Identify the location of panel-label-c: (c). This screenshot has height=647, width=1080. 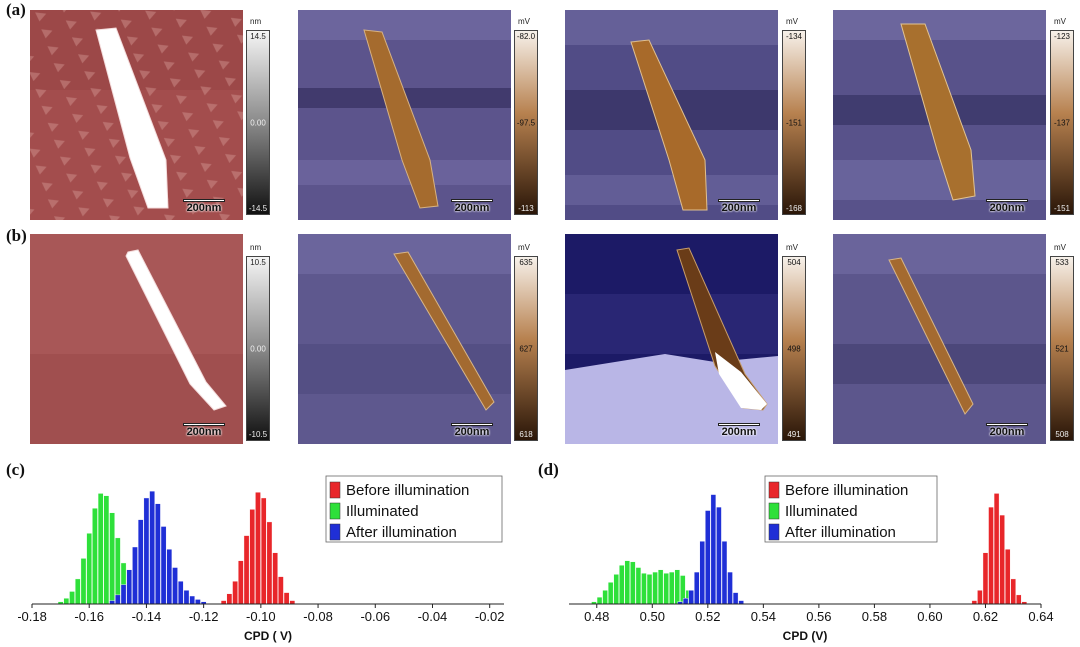
(15, 469).